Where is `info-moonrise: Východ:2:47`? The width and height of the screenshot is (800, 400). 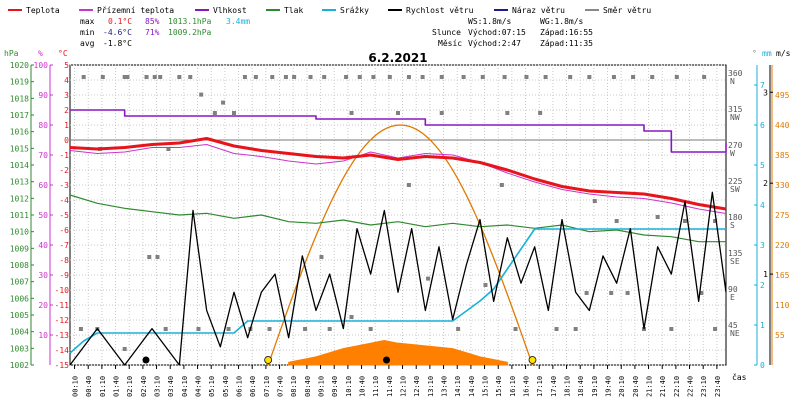 info-moonrise: Východ:2:47 is located at coordinates (494, 43).